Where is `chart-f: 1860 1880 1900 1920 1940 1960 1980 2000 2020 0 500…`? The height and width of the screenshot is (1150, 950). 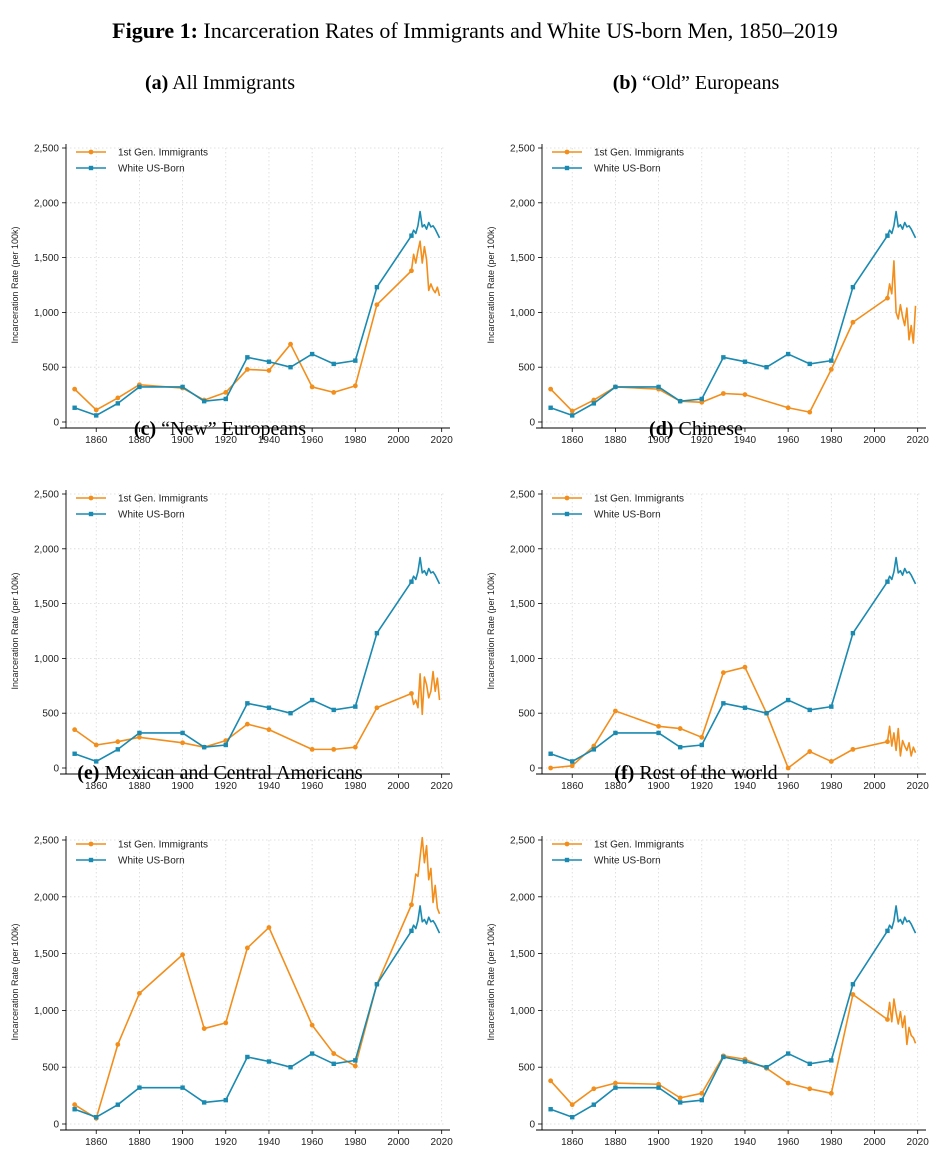 chart-f: 1860 1880 1900 1920 1940 1960 1980 2000 2020 0 500… is located at coordinates (707, 992).